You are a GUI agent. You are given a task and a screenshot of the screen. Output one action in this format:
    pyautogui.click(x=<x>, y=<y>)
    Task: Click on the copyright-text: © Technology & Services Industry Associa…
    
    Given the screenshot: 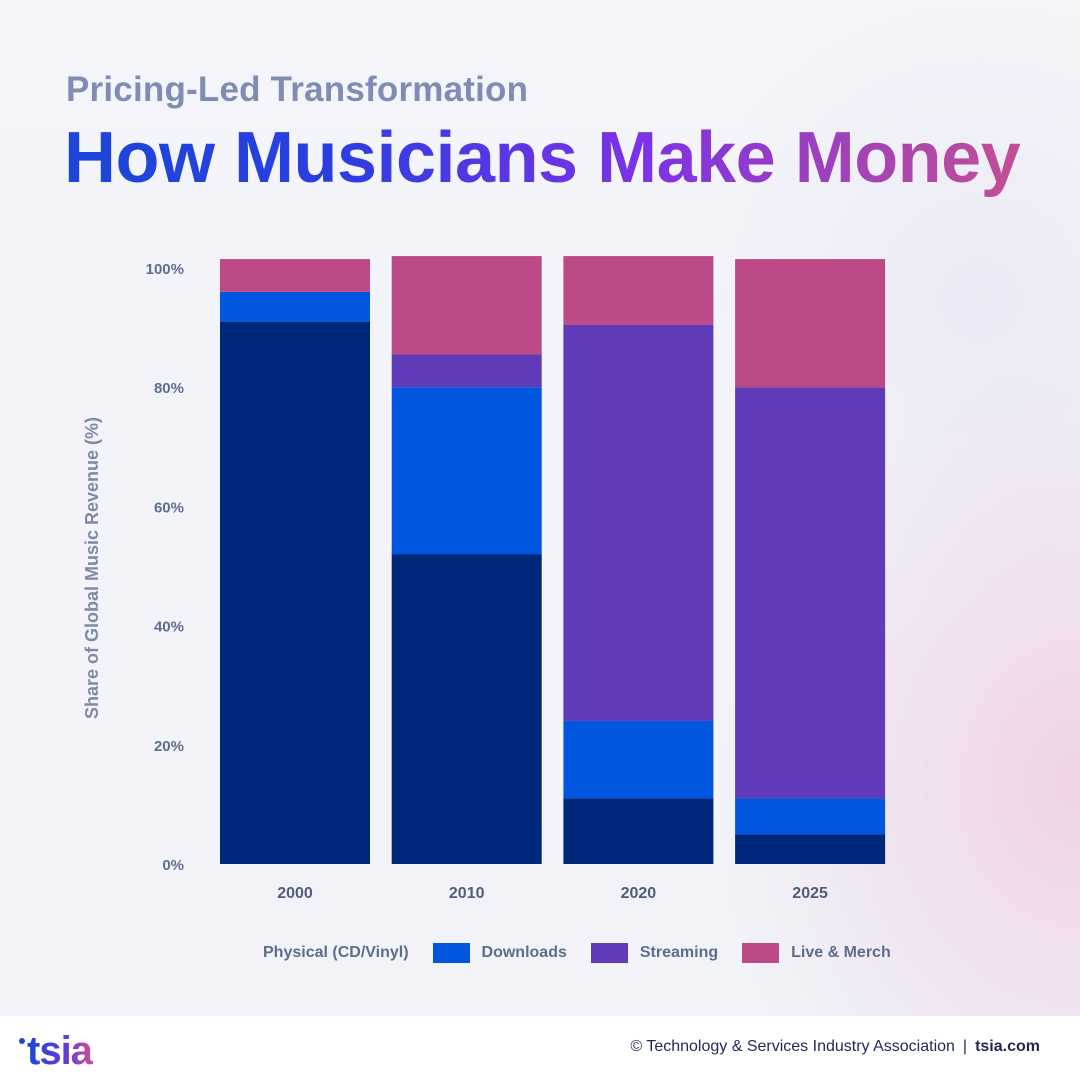 What is the action you would take?
    pyautogui.click(x=792, y=1046)
    